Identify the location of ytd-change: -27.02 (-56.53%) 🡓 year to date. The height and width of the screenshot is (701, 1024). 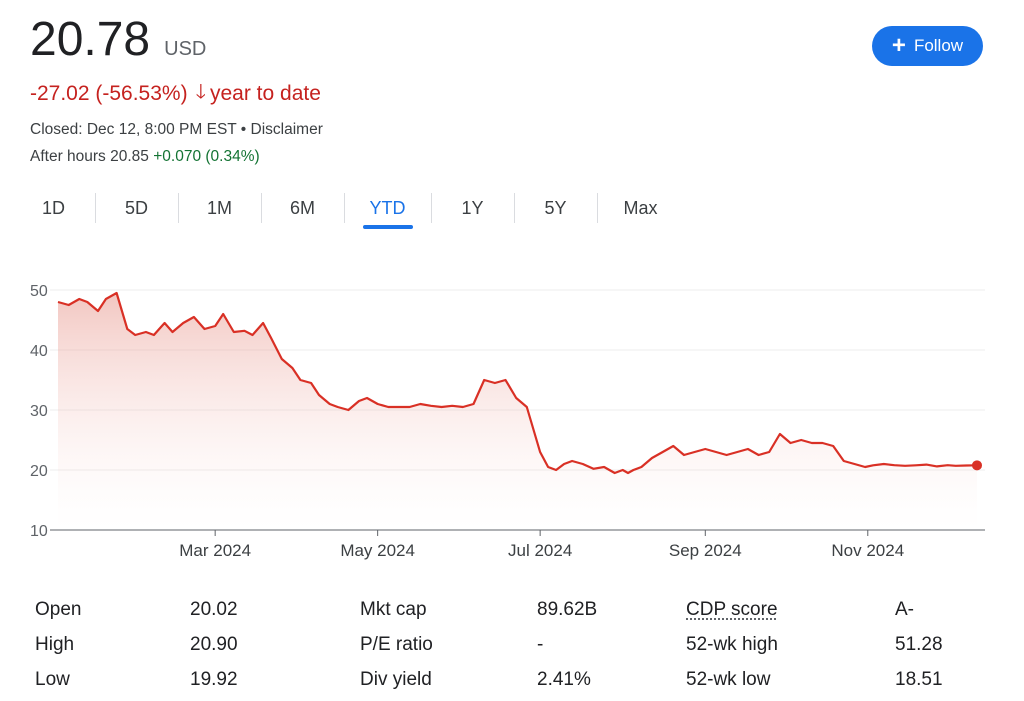
(175, 94).